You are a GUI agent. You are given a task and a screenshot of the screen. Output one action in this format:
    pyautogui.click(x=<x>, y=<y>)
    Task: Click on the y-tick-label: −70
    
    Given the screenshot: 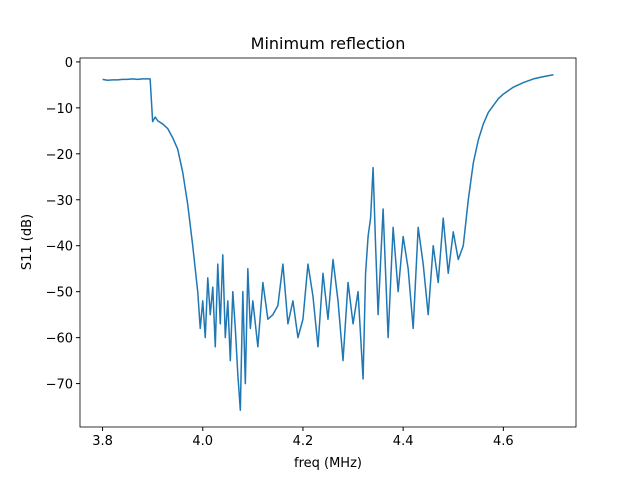 What is the action you would take?
    pyautogui.click(x=59, y=385)
    